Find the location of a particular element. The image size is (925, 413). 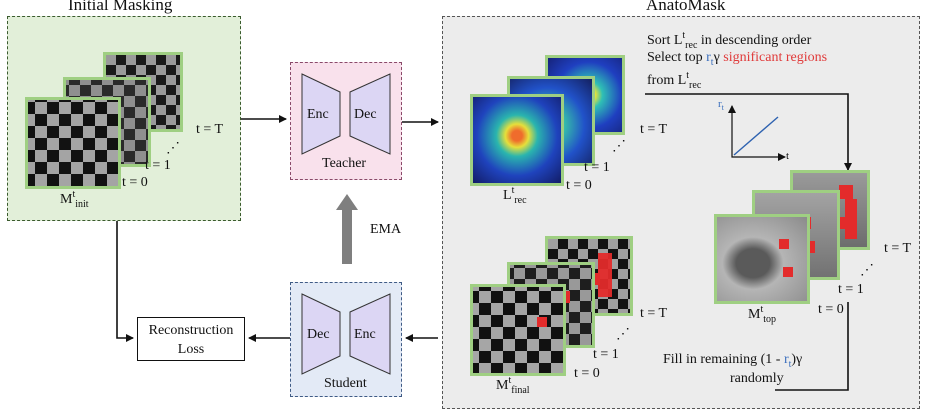

anatomask-title: AnatoMask is located at coordinates (686, 7).